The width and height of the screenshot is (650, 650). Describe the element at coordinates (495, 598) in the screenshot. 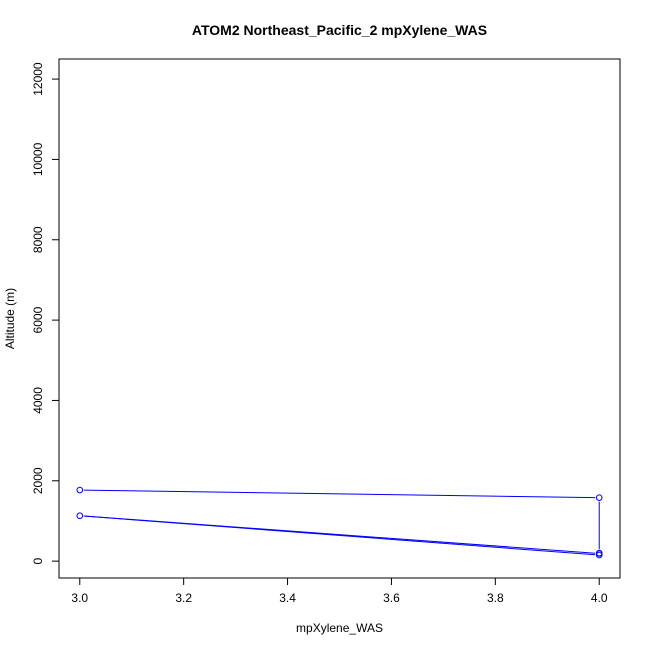

I see `x-tick-label: 3.8` at that location.